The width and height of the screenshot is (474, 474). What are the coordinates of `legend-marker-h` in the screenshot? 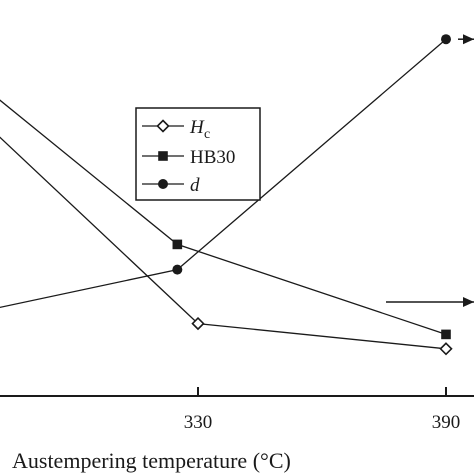 It's located at (163, 126).